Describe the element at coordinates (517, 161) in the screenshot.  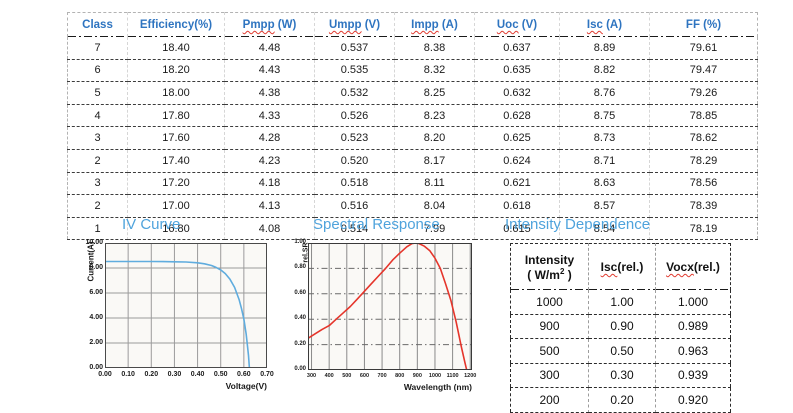
I see `electrical-table-cell: 0.624` at that location.